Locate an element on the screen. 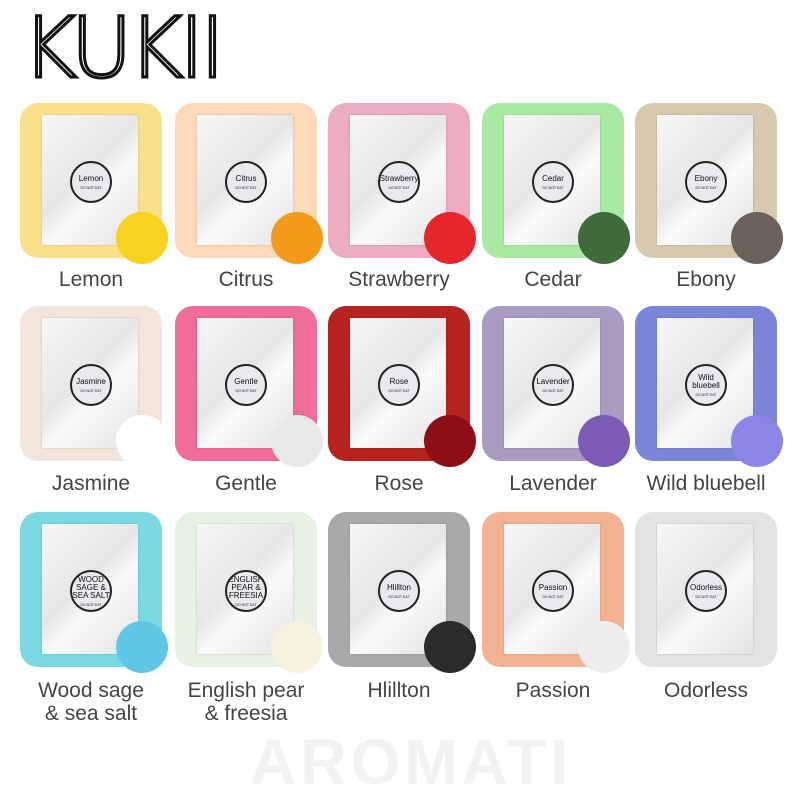  sachet-packet: Gentle DO NOT EAT is located at coordinates (245, 383).